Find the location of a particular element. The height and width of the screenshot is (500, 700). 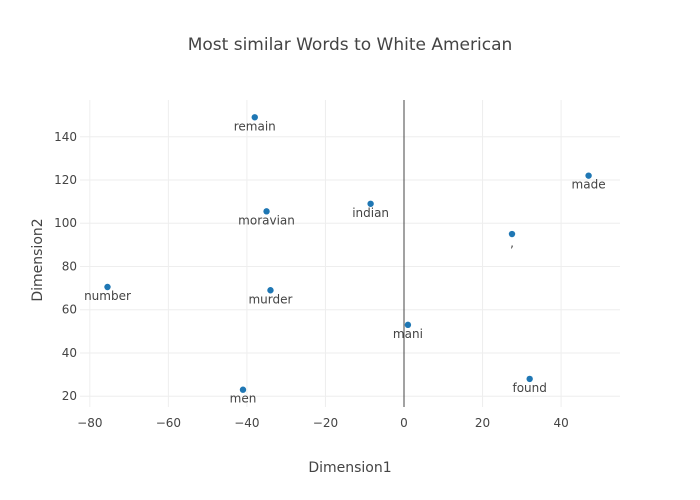

y-tick-label: 140 is located at coordinates (65, 137).